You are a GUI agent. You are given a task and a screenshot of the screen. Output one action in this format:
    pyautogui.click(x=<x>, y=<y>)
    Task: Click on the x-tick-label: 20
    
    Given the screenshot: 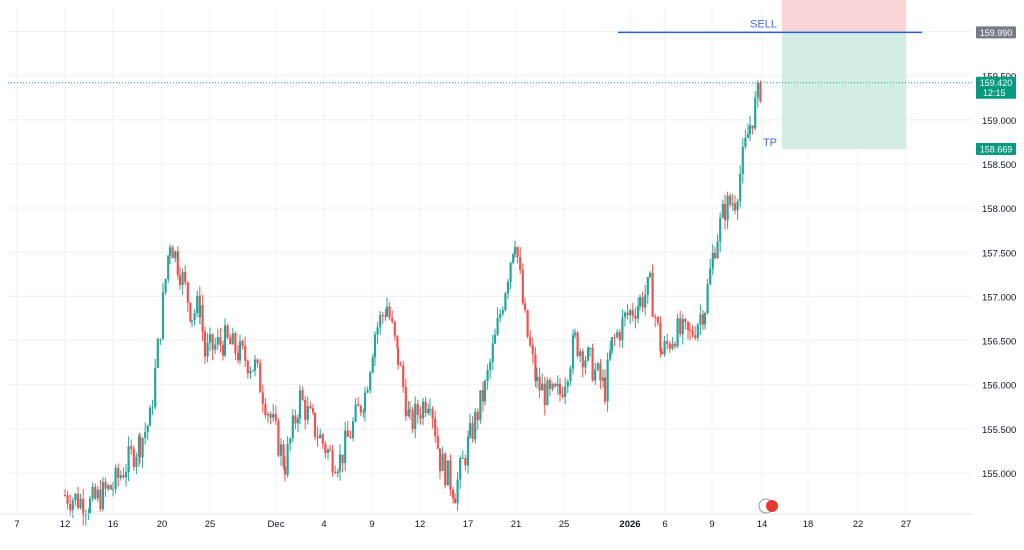 What is the action you would take?
    pyautogui.click(x=162, y=524)
    